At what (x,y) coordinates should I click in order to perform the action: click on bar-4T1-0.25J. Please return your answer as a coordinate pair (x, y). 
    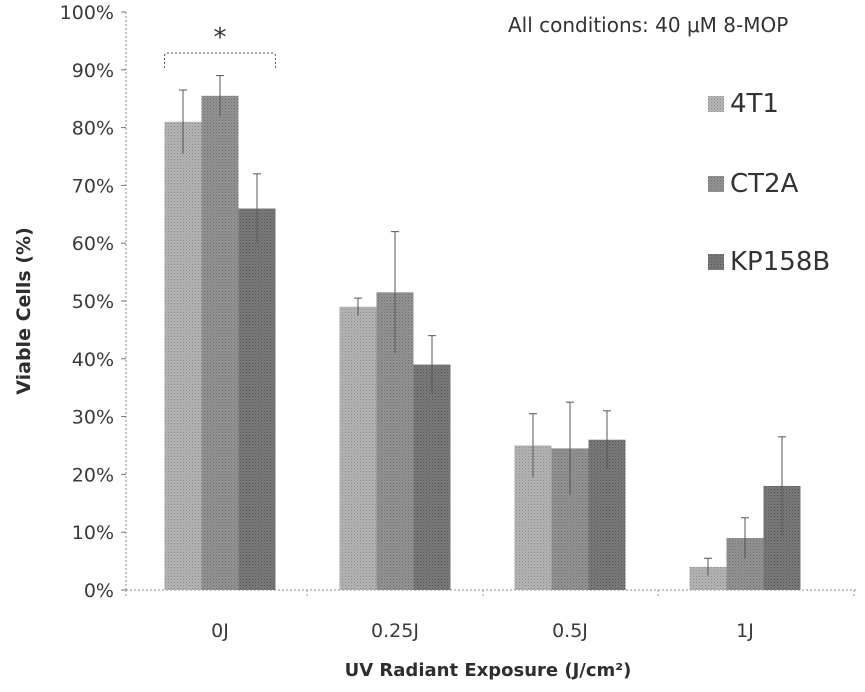
    Looking at the image, I should click on (358, 448).